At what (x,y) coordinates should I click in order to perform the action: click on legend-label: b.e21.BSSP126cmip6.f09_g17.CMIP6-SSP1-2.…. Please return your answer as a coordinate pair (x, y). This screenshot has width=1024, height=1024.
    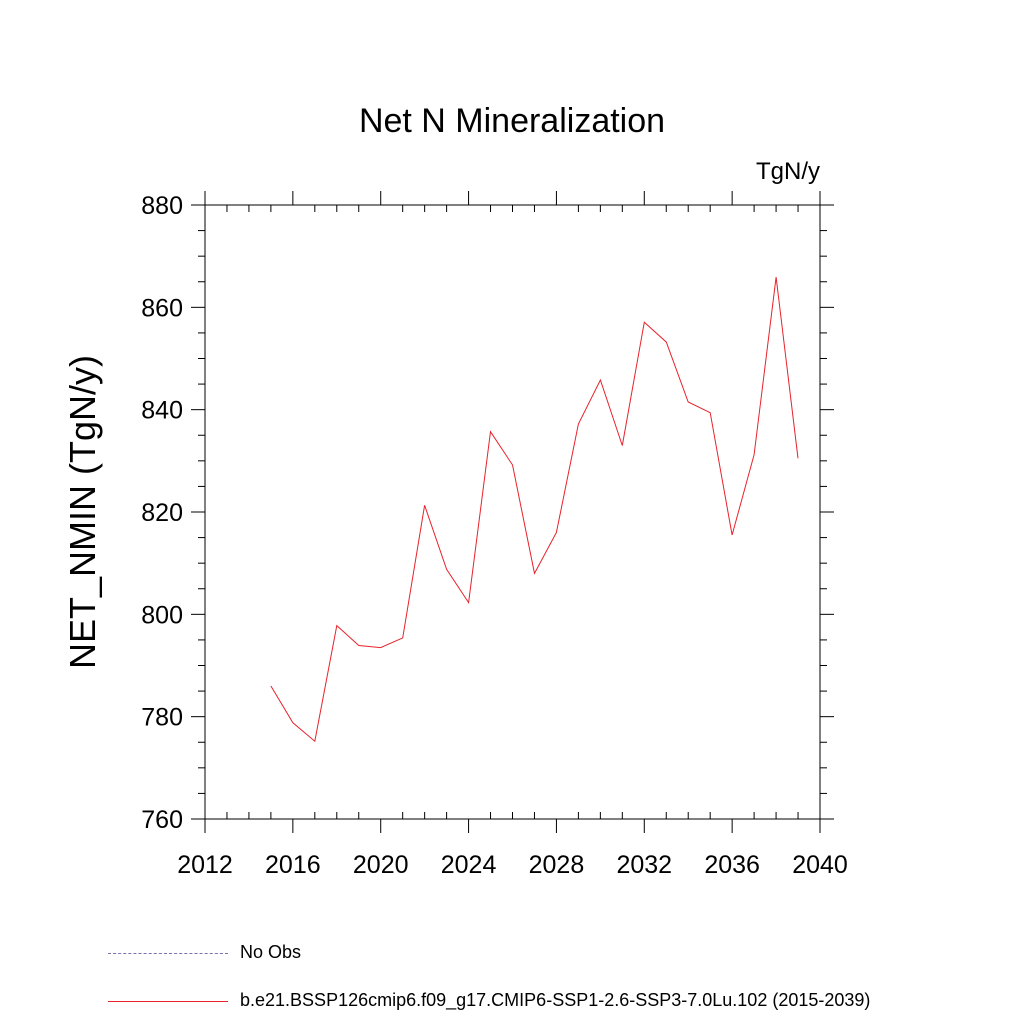
    Looking at the image, I should click on (555, 1000).